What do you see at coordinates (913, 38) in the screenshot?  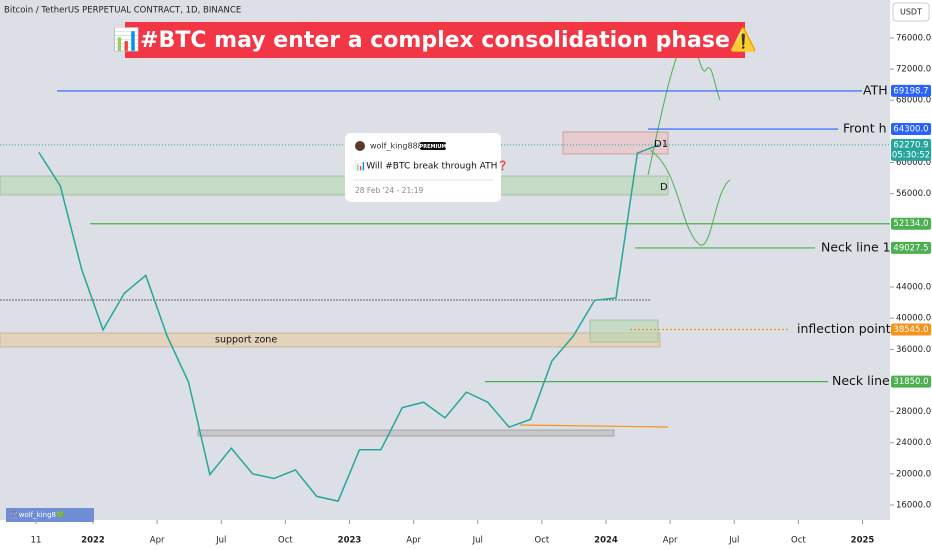 I see `y-tick-label: 76000.0` at bounding box center [913, 38].